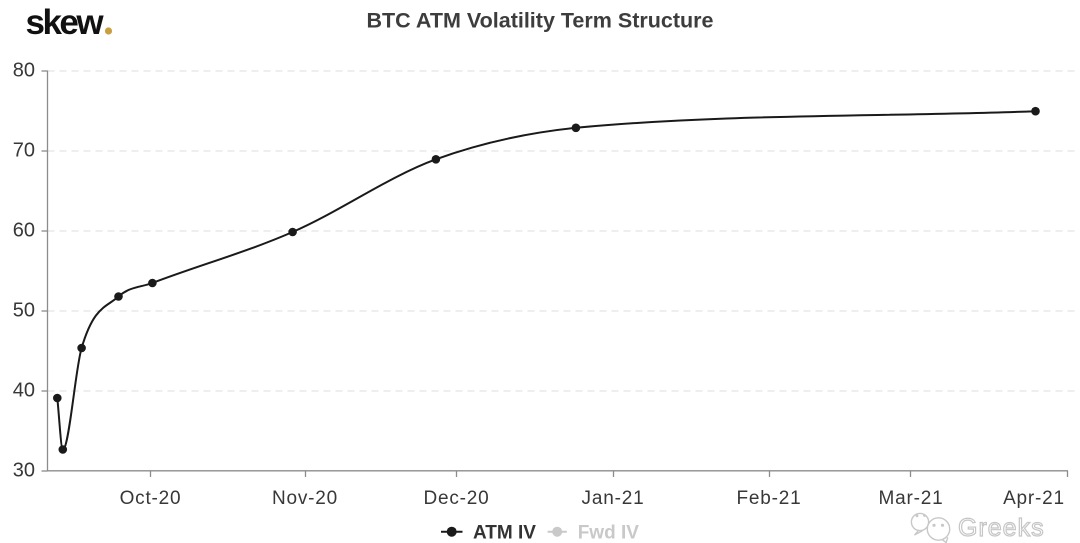  I want to click on svg-text: Apr-21, so click(1034, 498).